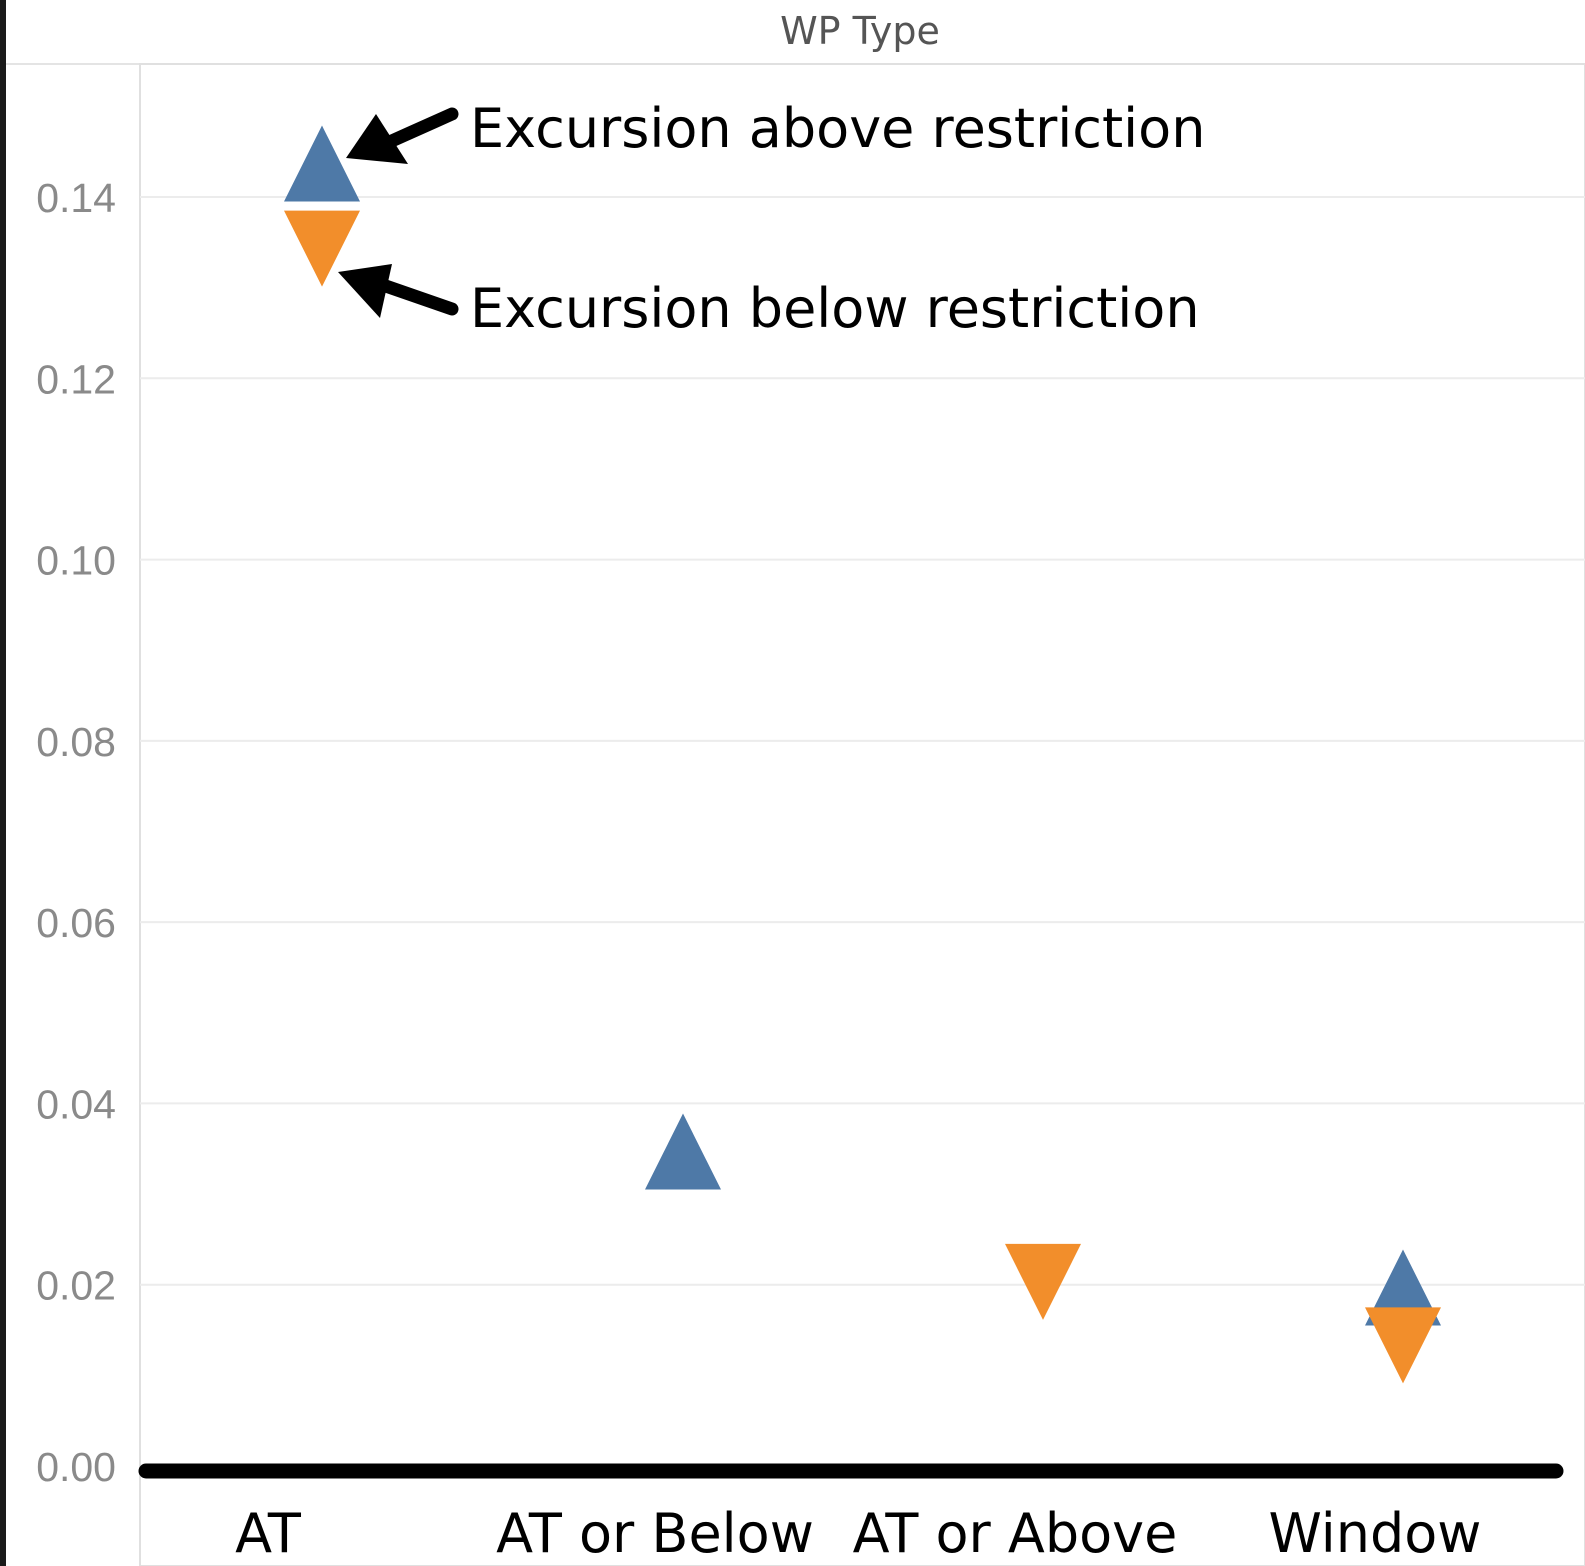  What do you see at coordinates (835, 308) in the screenshot?
I see `annotation-below-text: Excursion below restriction` at bounding box center [835, 308].